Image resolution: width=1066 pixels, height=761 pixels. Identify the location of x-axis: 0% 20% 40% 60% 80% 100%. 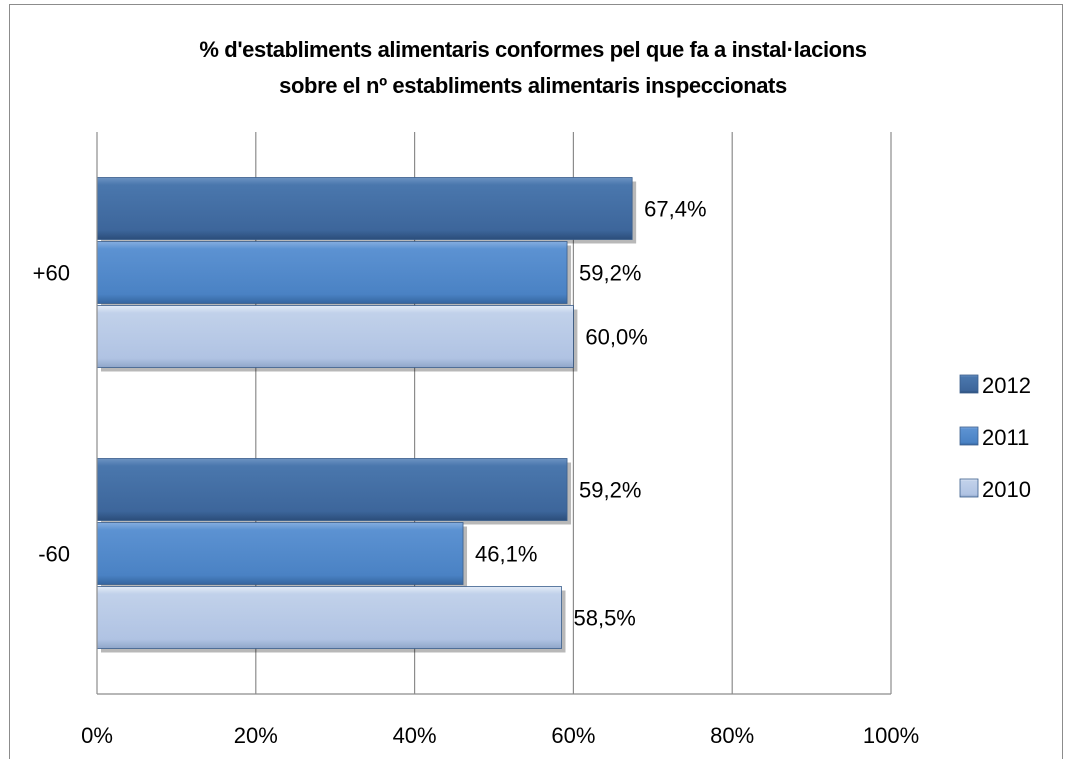
(500, 720).